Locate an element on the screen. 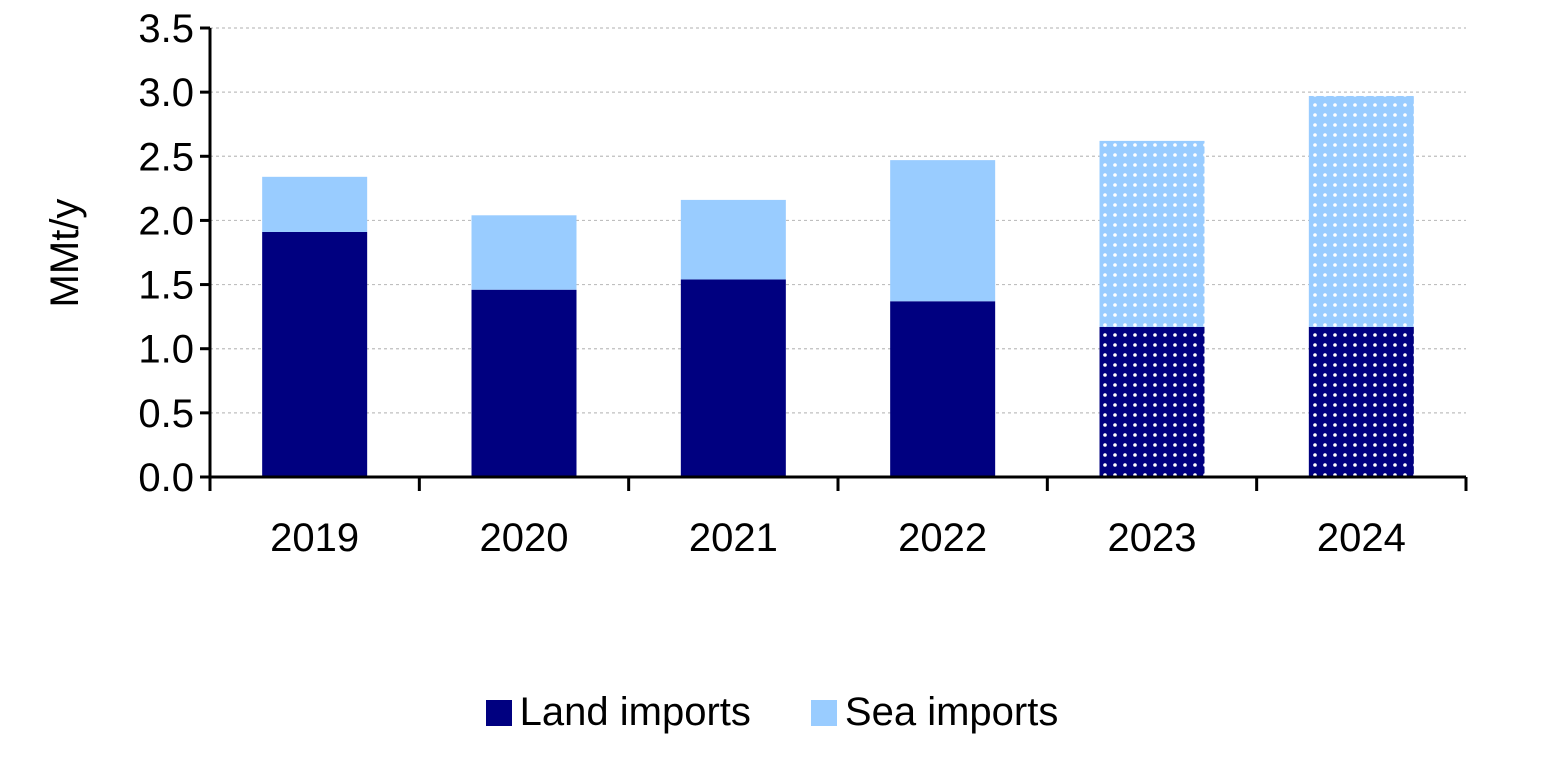  x-tick-label: 2024 is located at coordinates (1361, 538).